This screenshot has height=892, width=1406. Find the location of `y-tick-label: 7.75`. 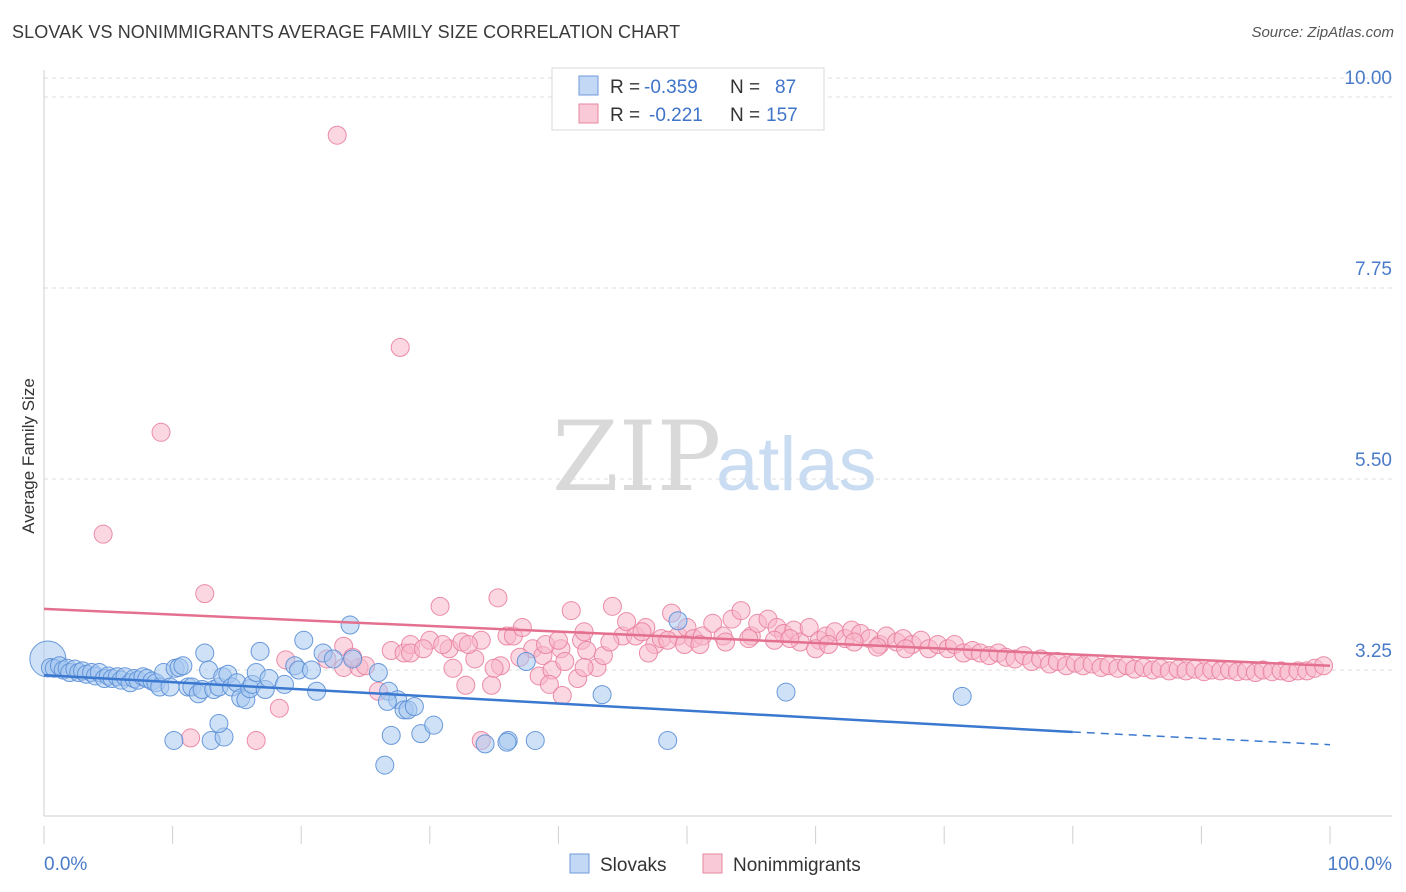

y-tick-label: 7.75 is located at coordinates (1373, 269).